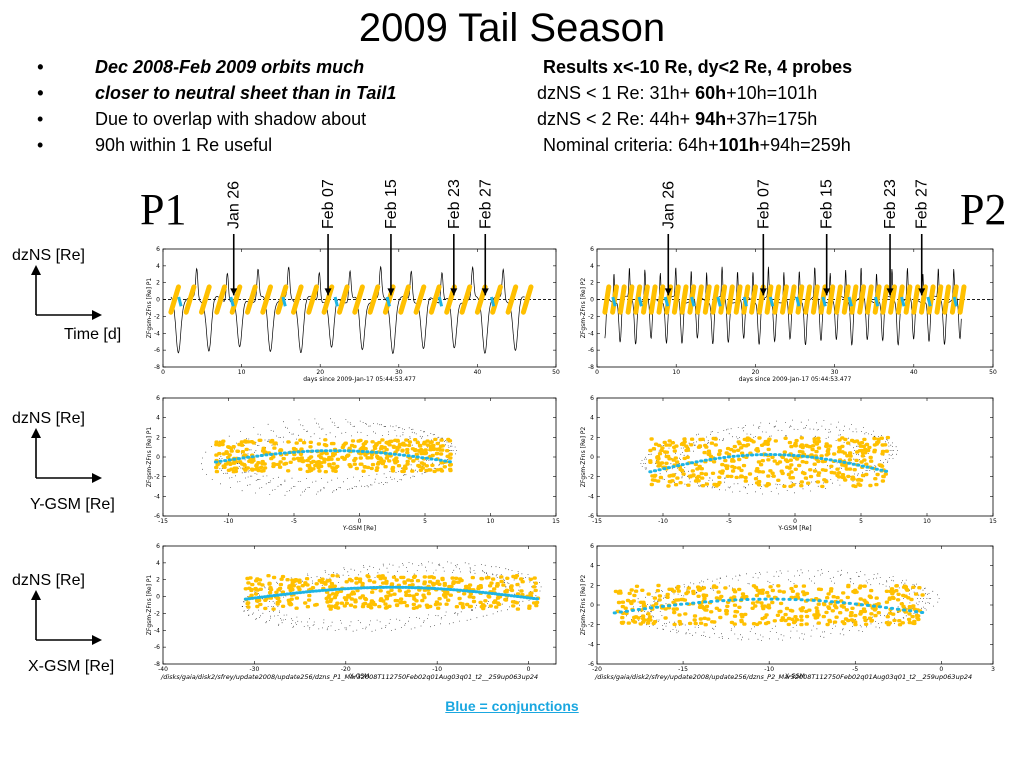 This screenshot has width=1024, height=768. I want to click on x-tick-label: 5, so click(425, 521).